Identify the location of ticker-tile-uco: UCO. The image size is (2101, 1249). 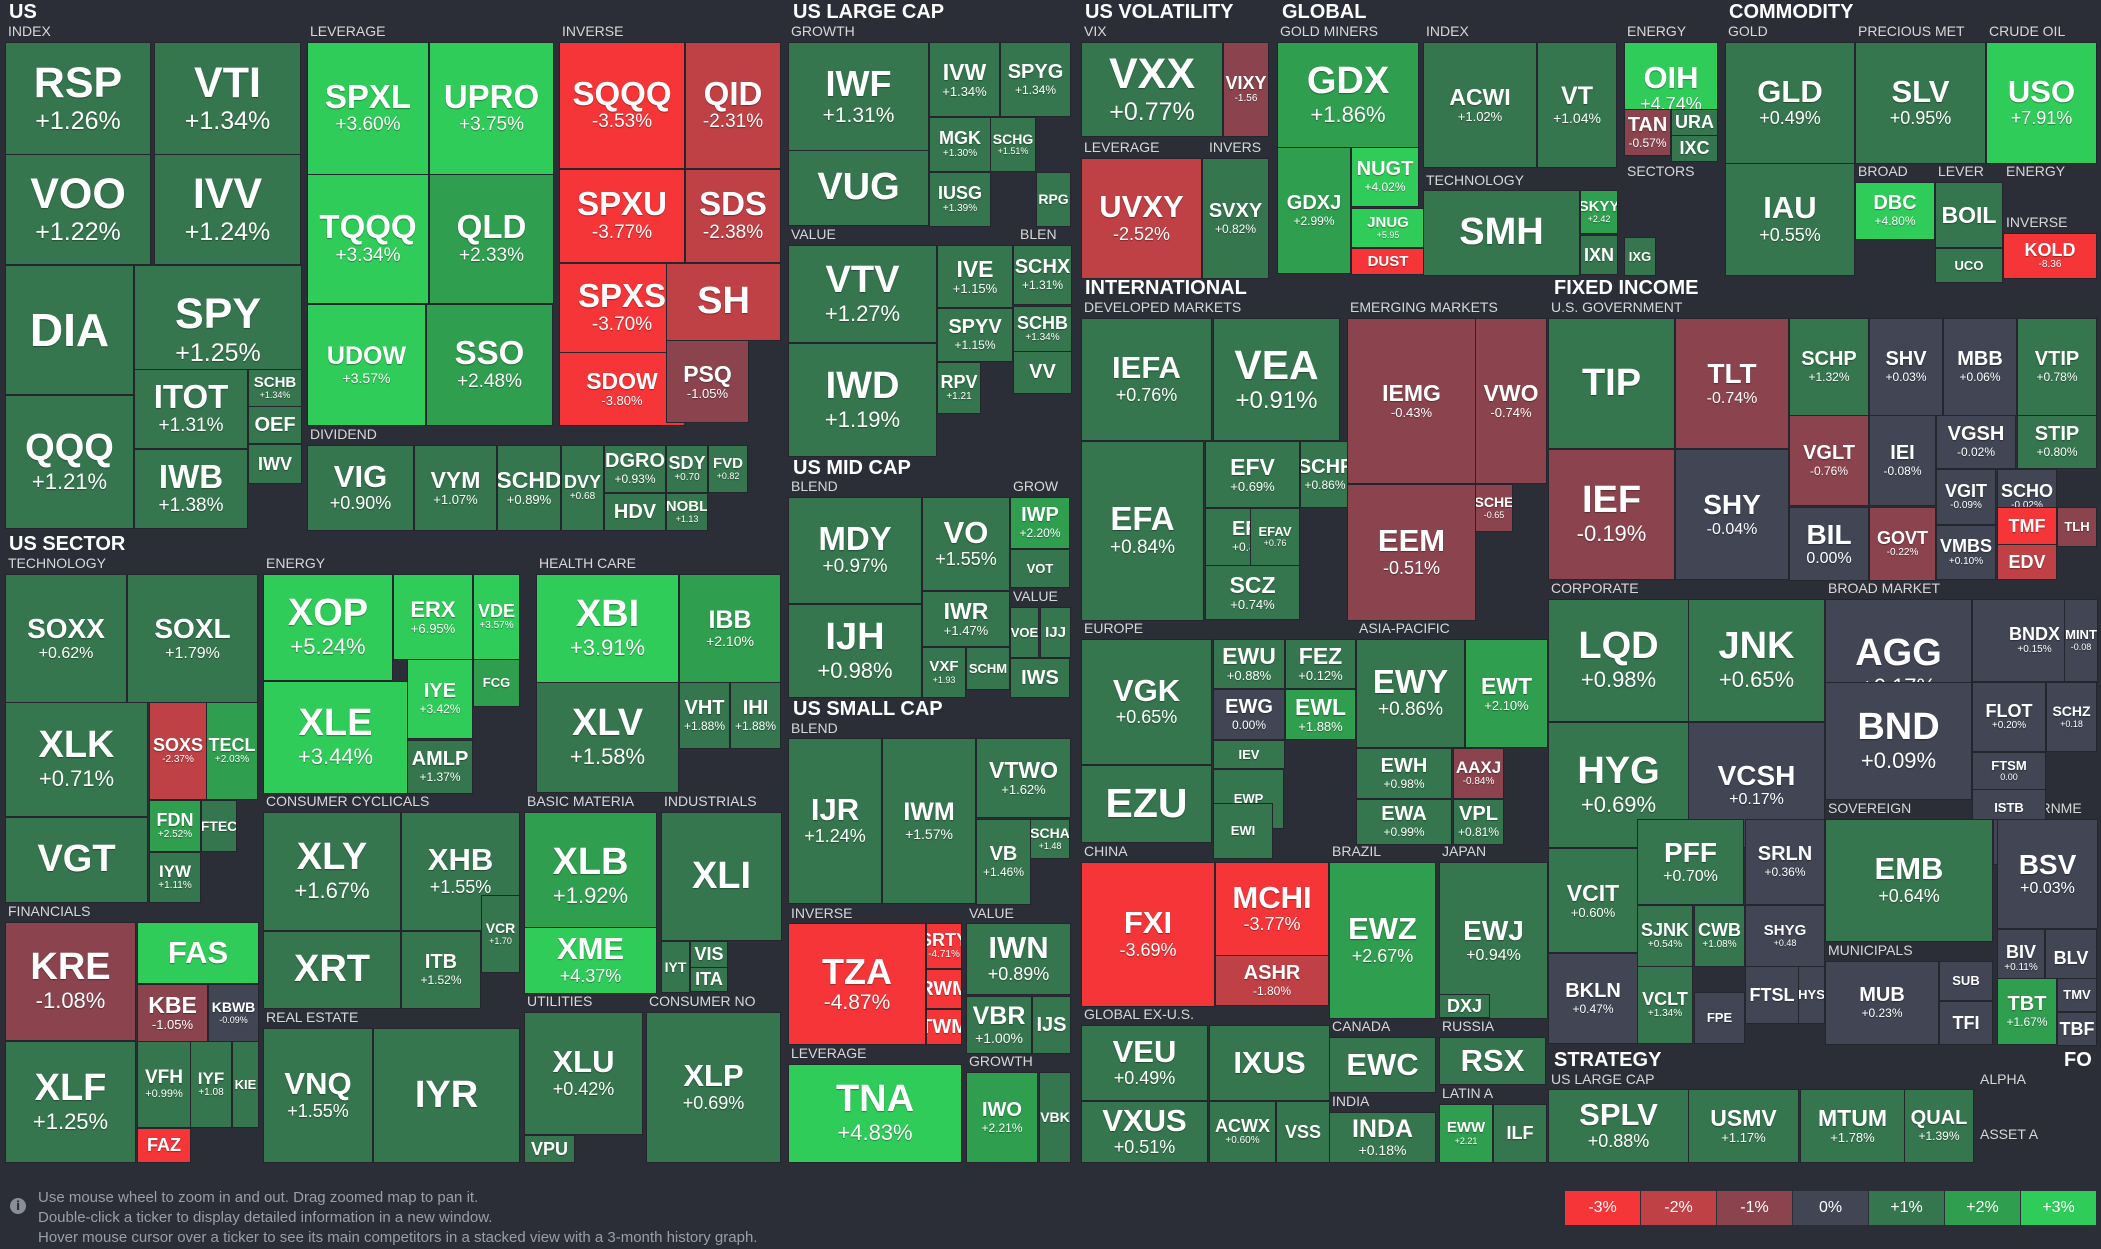
(1969, 265).